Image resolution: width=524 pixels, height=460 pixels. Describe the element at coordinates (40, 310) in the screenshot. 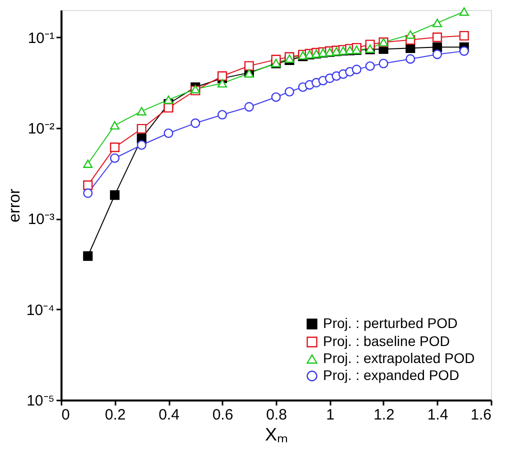

I see `y-tick-label: 10⁻⁴` at that location.